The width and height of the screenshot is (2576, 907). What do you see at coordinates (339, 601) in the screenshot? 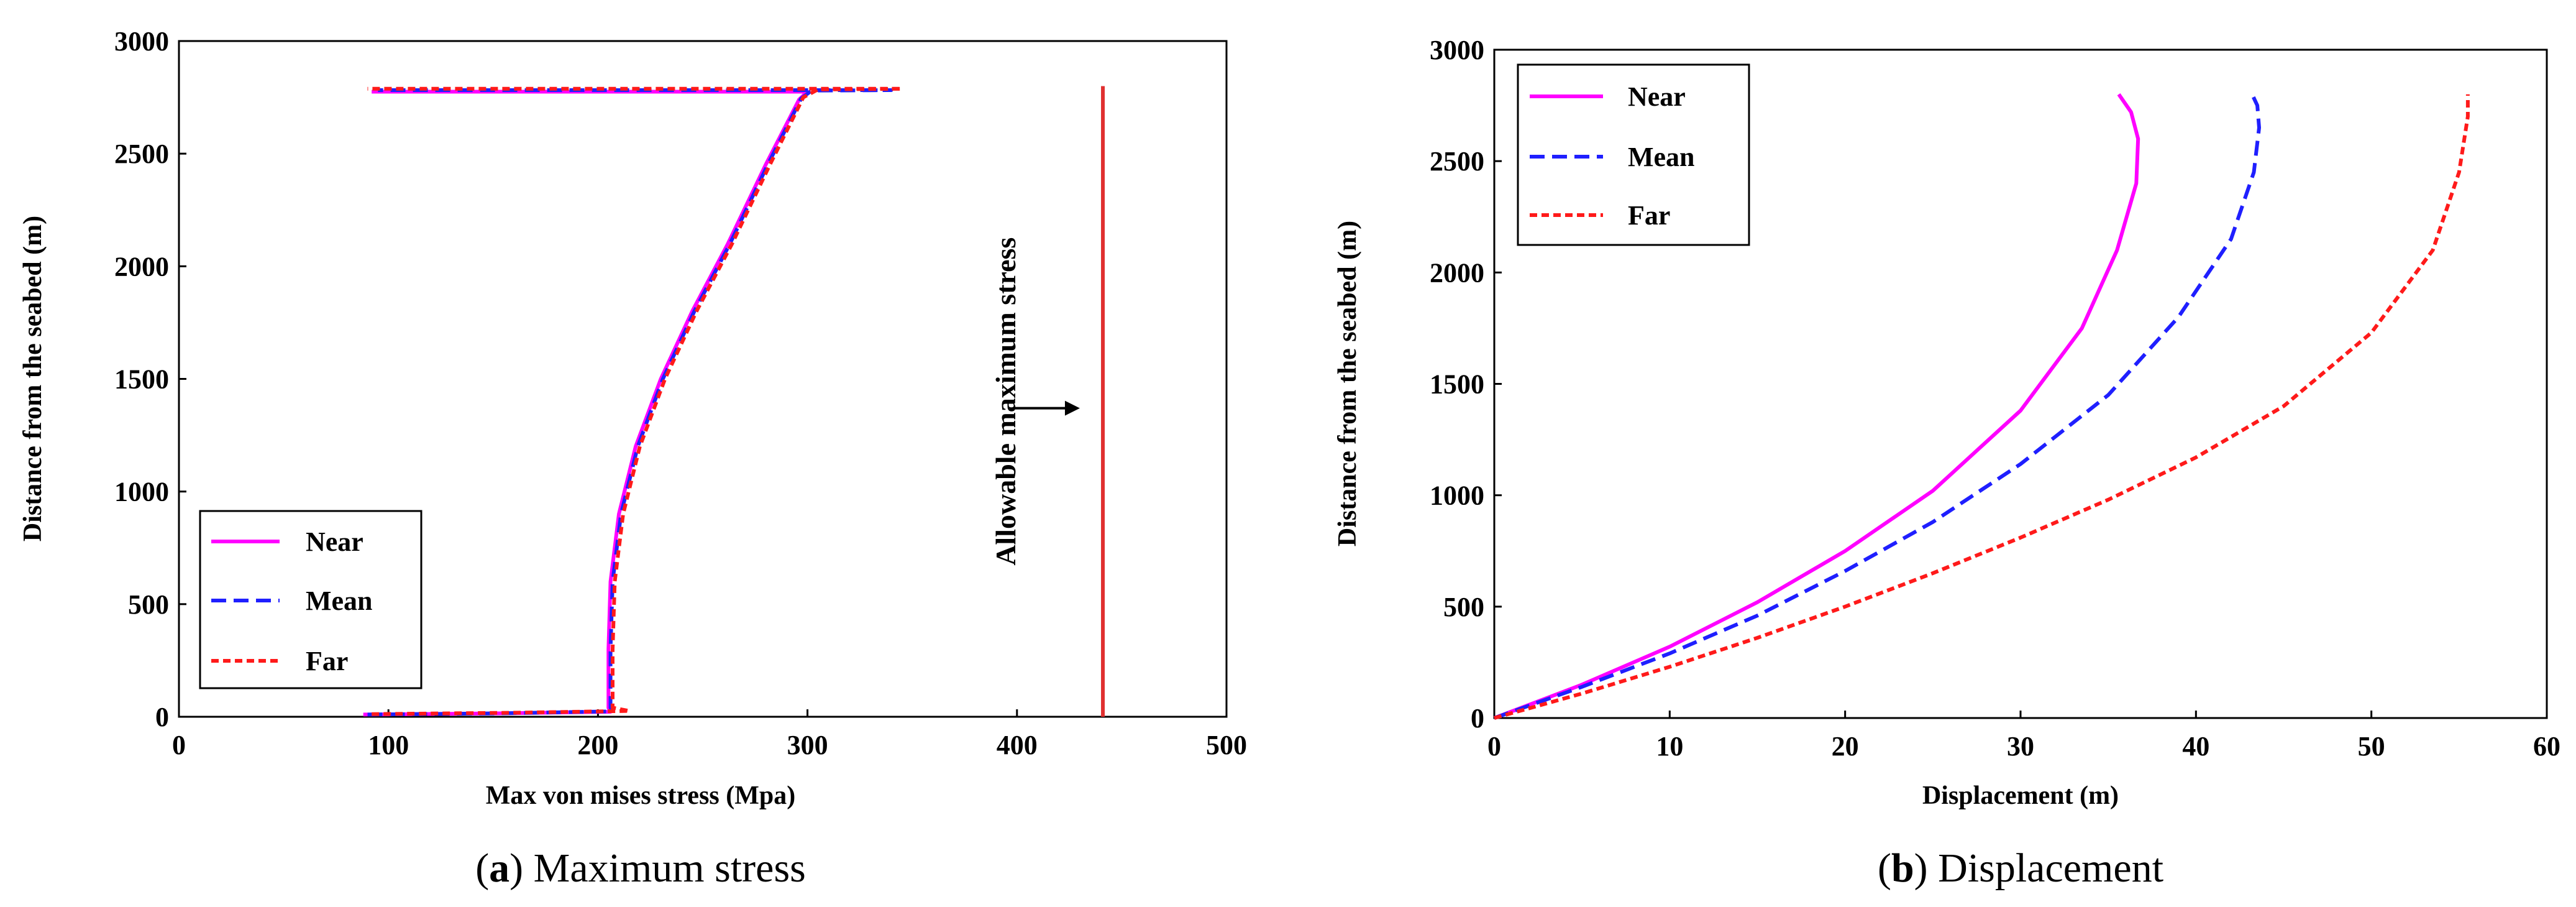
I see `legend-a-mean-label: Mean` at bounding box center [339, 601].